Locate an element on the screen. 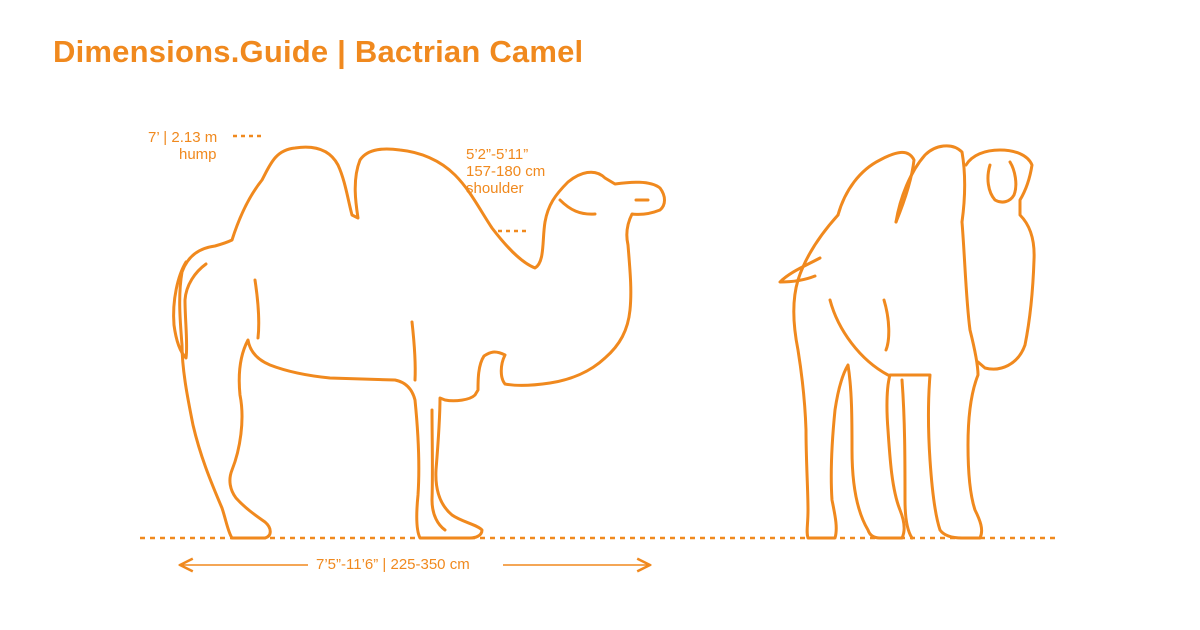 The image size is (1200, 630). shoulder-height-metric: 157-180 cm is located at coordinates (506, 171).